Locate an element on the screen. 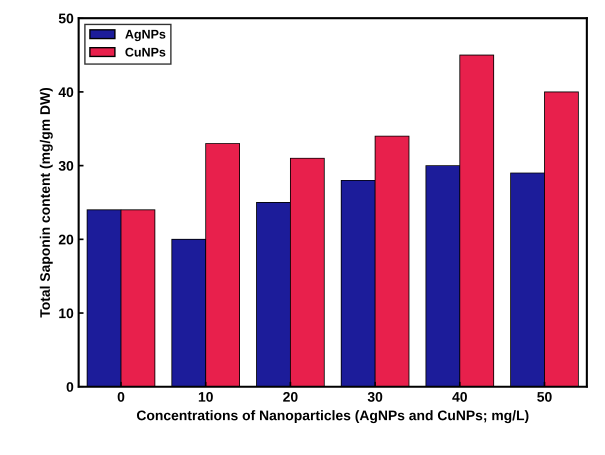 This screenshot has height=455, width=605. y-tick-label: 20 is located at coordinates (66, 239).